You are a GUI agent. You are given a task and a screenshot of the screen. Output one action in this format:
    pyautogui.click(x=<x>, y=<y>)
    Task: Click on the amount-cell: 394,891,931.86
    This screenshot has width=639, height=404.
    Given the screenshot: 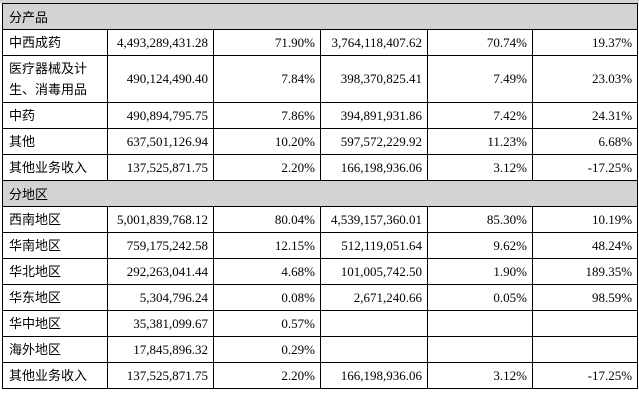 What is the action you would take?
    pyautogui.click(x=374, y=115)
    